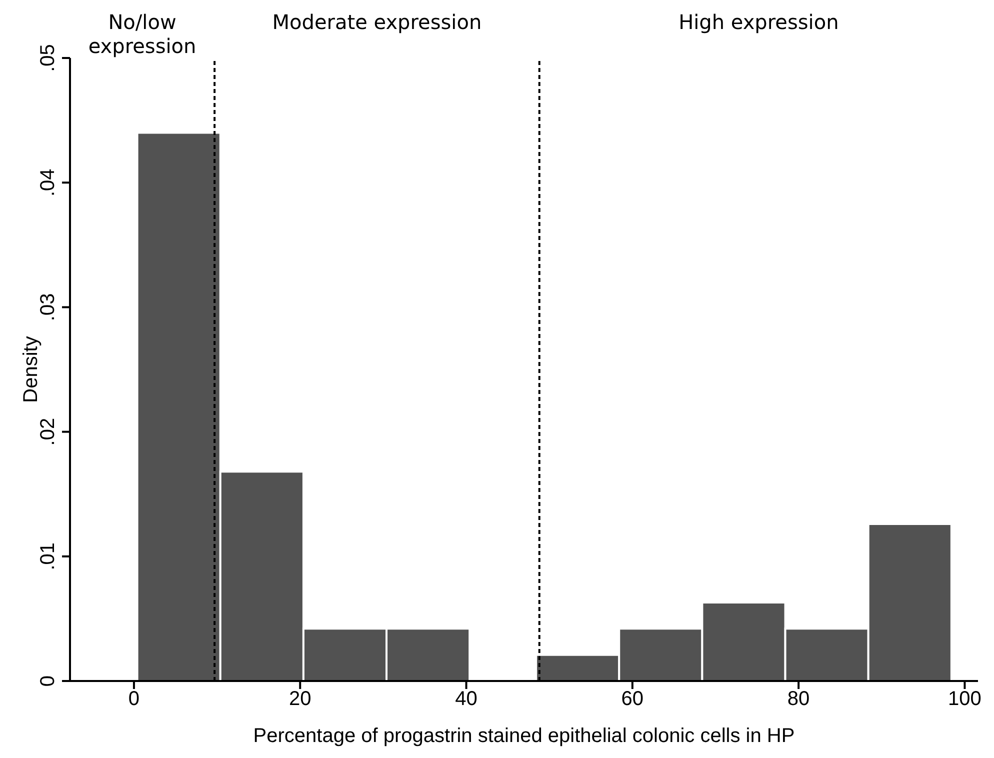 This screenshot has height=758, width=994. Describe the element at coordinates (524, 736) in the screenshot. I see `x-axis-title: Percentage of progastrin stained epithelial colonic cells in HP` at that location.